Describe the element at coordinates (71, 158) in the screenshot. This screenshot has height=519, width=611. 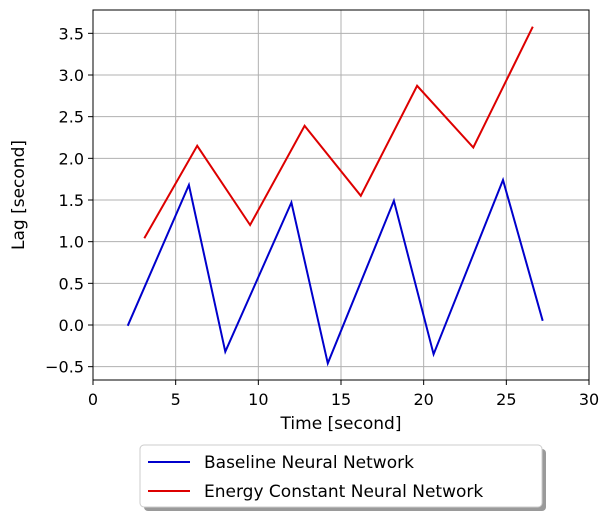
I see `y-tick-label: 2.0` at that location.